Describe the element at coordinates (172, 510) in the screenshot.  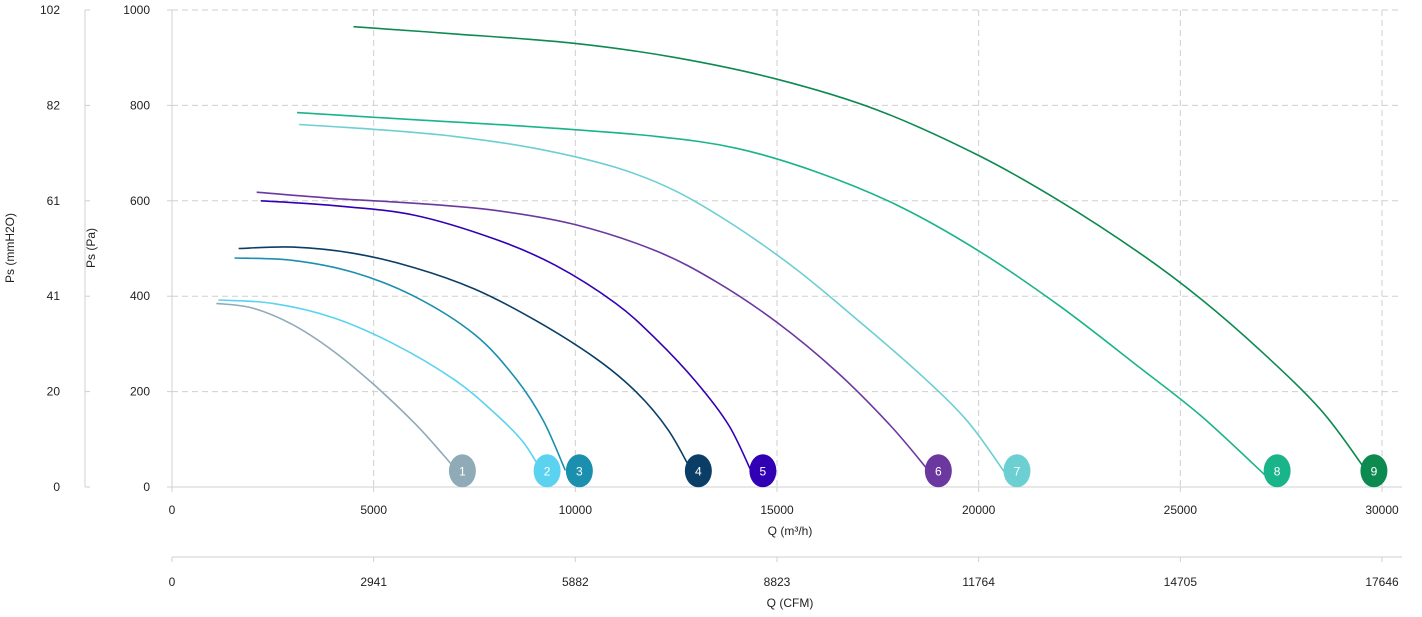
I see `x-tick-label: 0` at that location.